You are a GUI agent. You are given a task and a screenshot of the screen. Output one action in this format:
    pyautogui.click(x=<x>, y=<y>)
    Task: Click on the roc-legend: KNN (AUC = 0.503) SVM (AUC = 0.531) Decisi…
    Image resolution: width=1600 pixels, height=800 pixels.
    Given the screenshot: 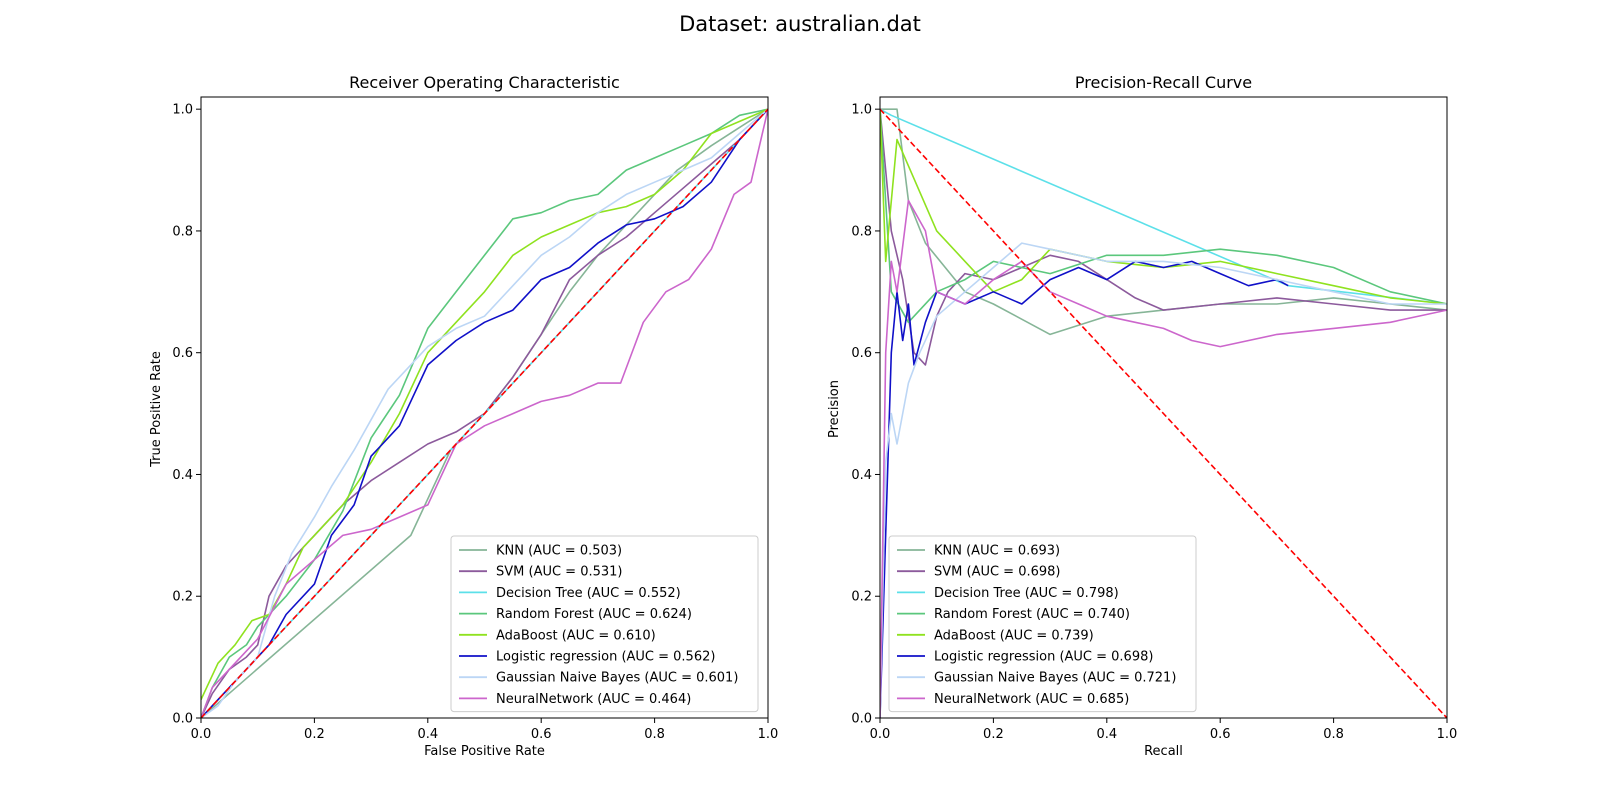 What is the action you would take?
    pyautogui.click(x=604, y=624)
    